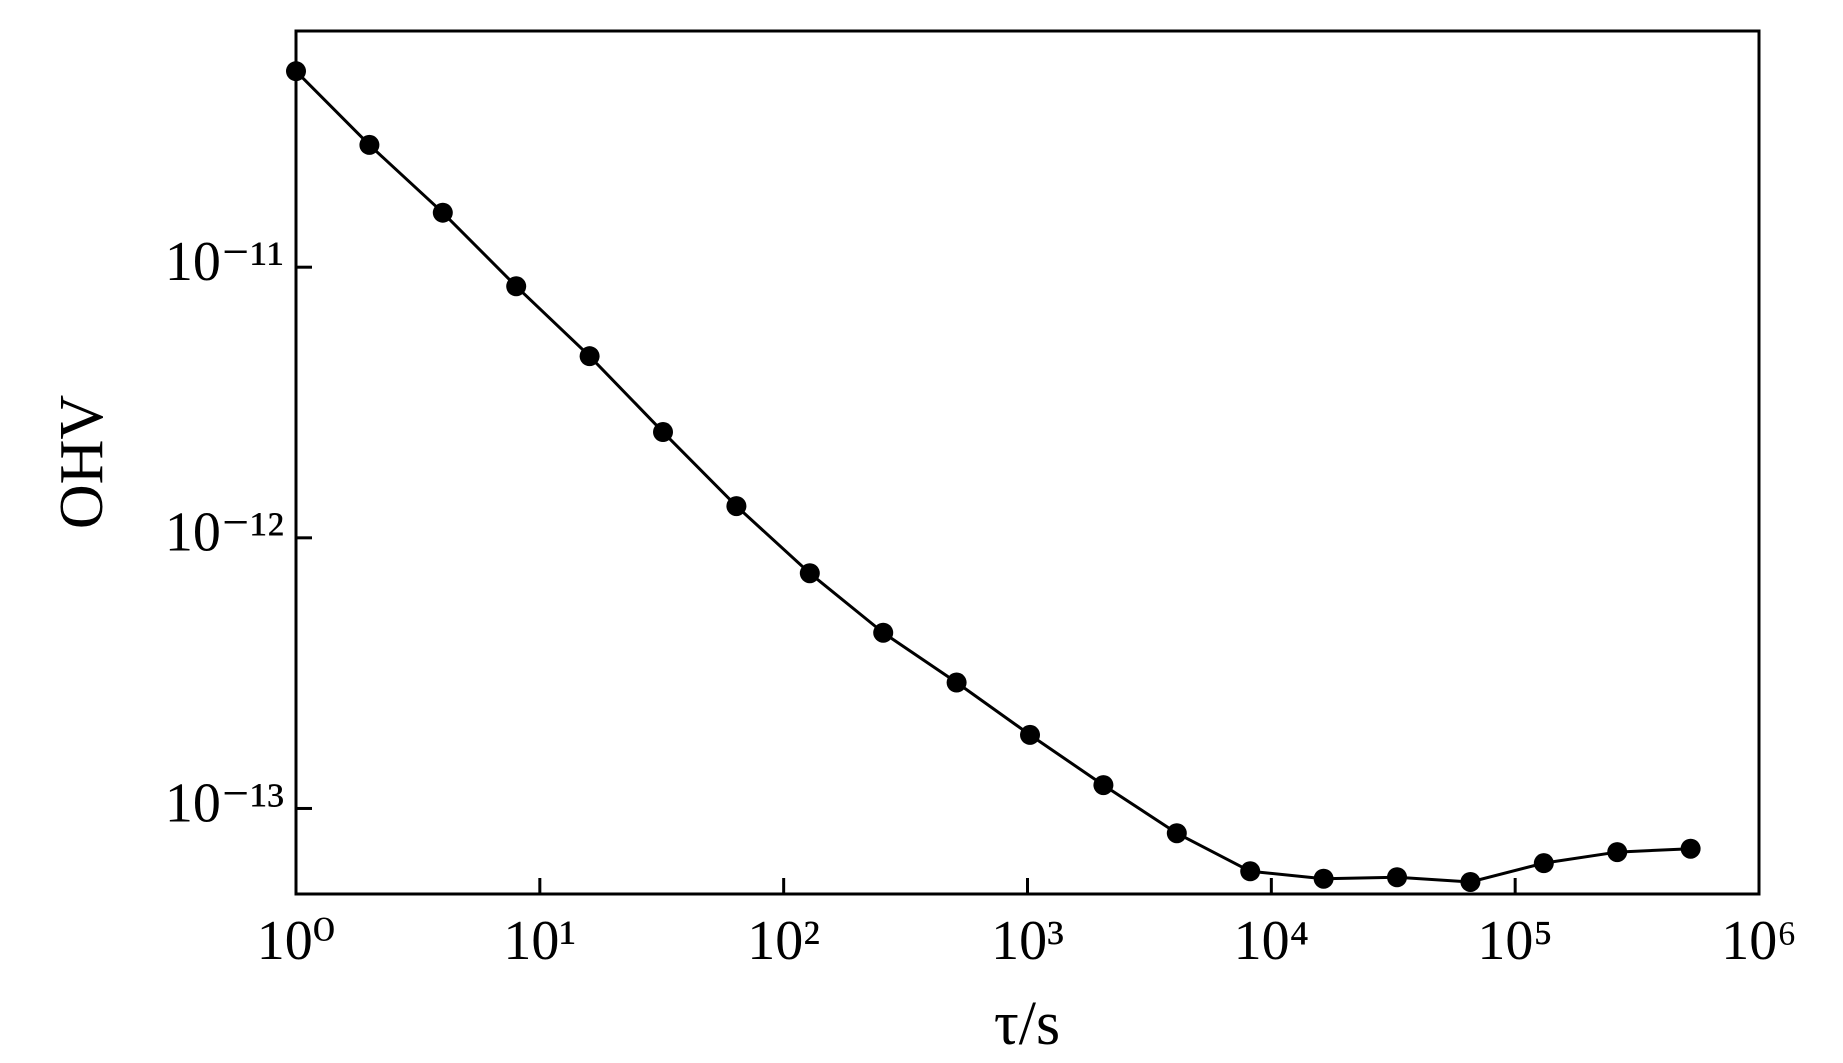  What do you see at coordinates (1027, 941) in the screenshot?
I see `x-tick-label: 10³` at bounding box center [1027, 941].